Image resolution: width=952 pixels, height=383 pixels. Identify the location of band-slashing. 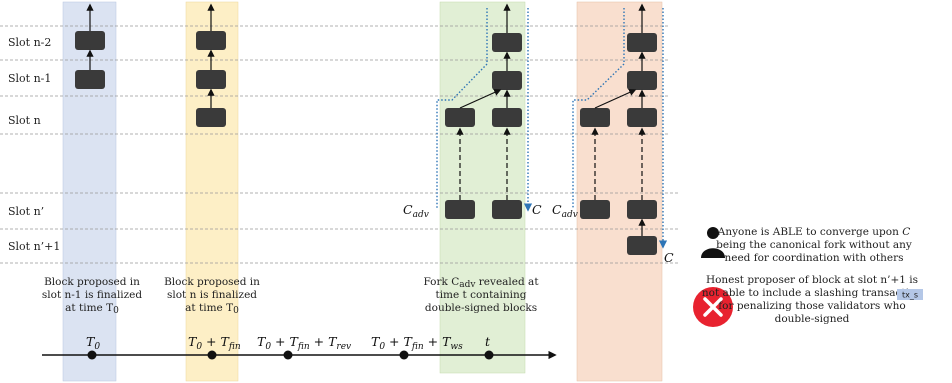
(619, 191).